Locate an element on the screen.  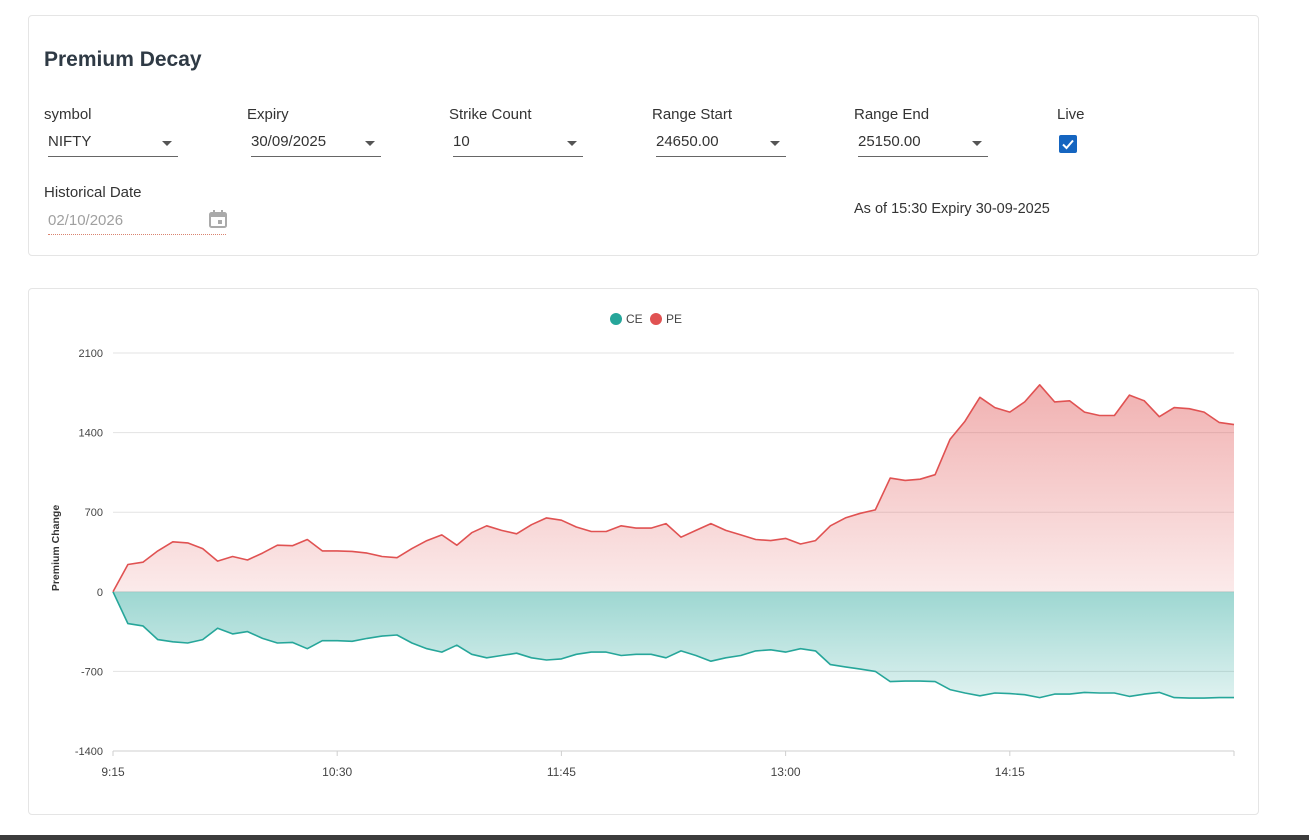
y-tick-label: -700 is located at coordinates (92, 672).